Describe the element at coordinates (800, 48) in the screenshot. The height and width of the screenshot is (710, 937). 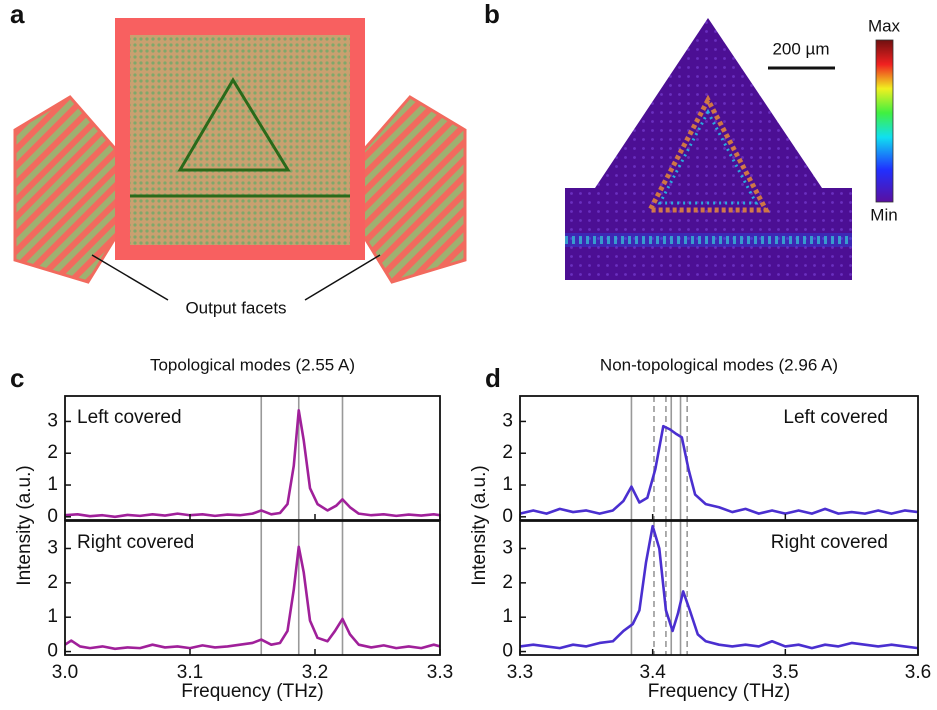
I see `scale-bar-label: 200 µm` at that location.